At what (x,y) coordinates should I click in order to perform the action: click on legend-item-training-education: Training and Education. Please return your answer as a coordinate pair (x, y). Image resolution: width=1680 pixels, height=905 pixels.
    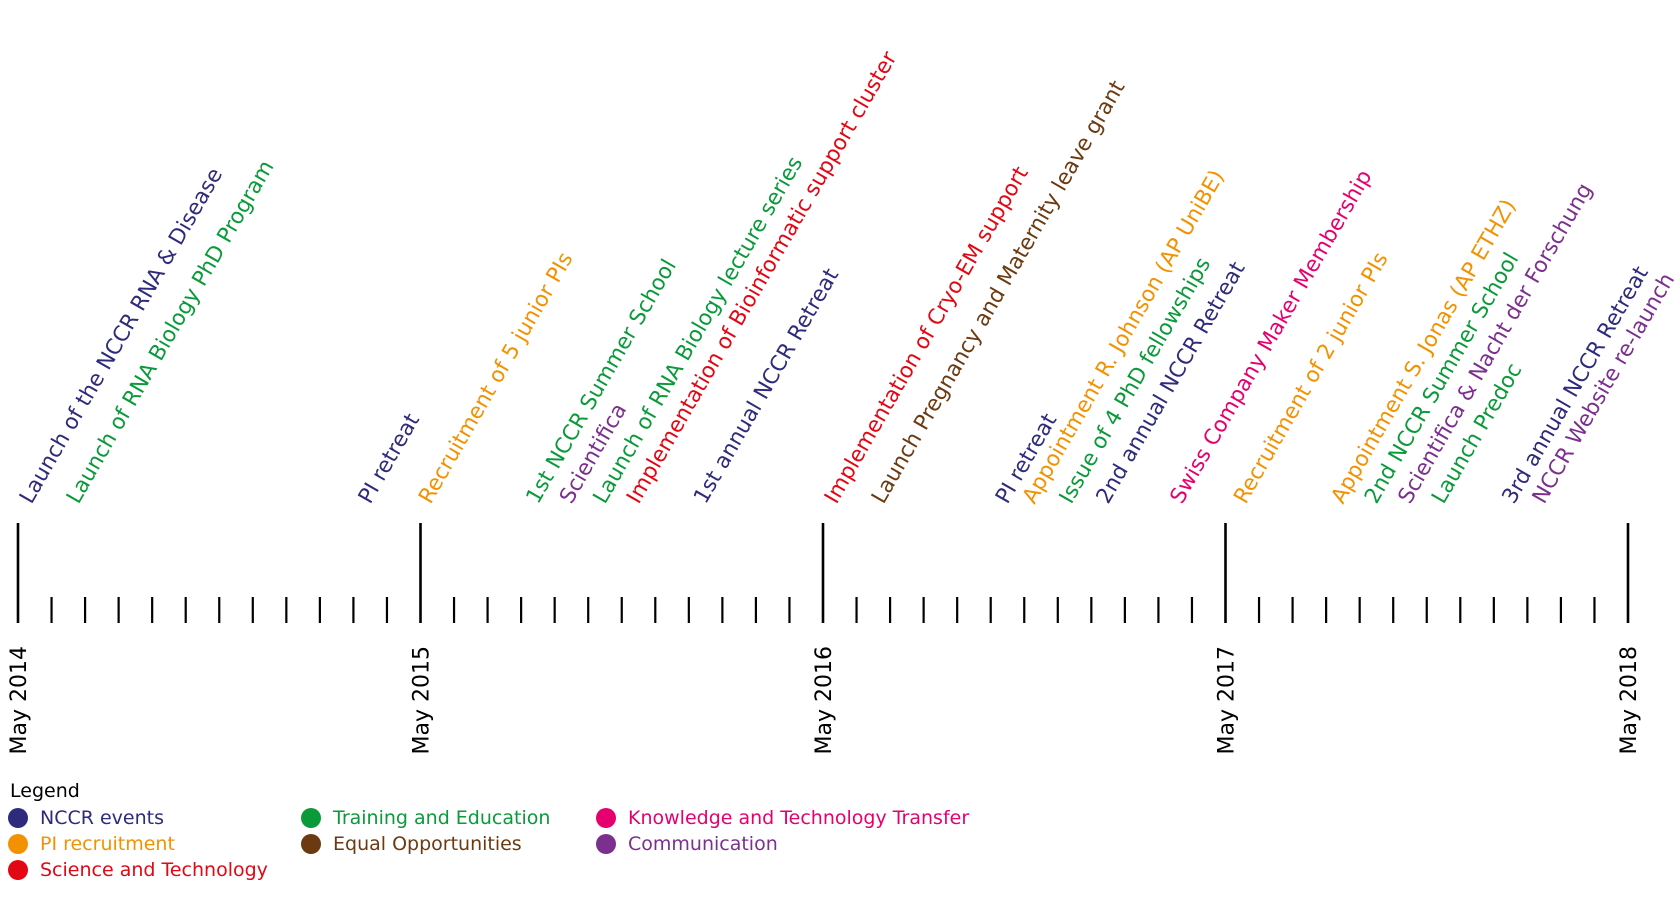
    Looking at the image, I should click on (425, 818).